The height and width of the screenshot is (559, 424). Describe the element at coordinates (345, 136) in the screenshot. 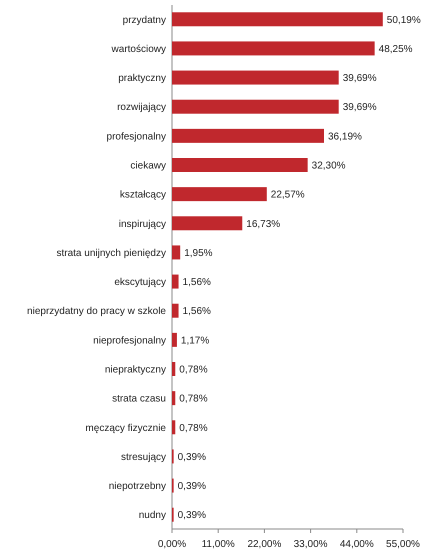

I see `data-label: 36,19%` at that location.